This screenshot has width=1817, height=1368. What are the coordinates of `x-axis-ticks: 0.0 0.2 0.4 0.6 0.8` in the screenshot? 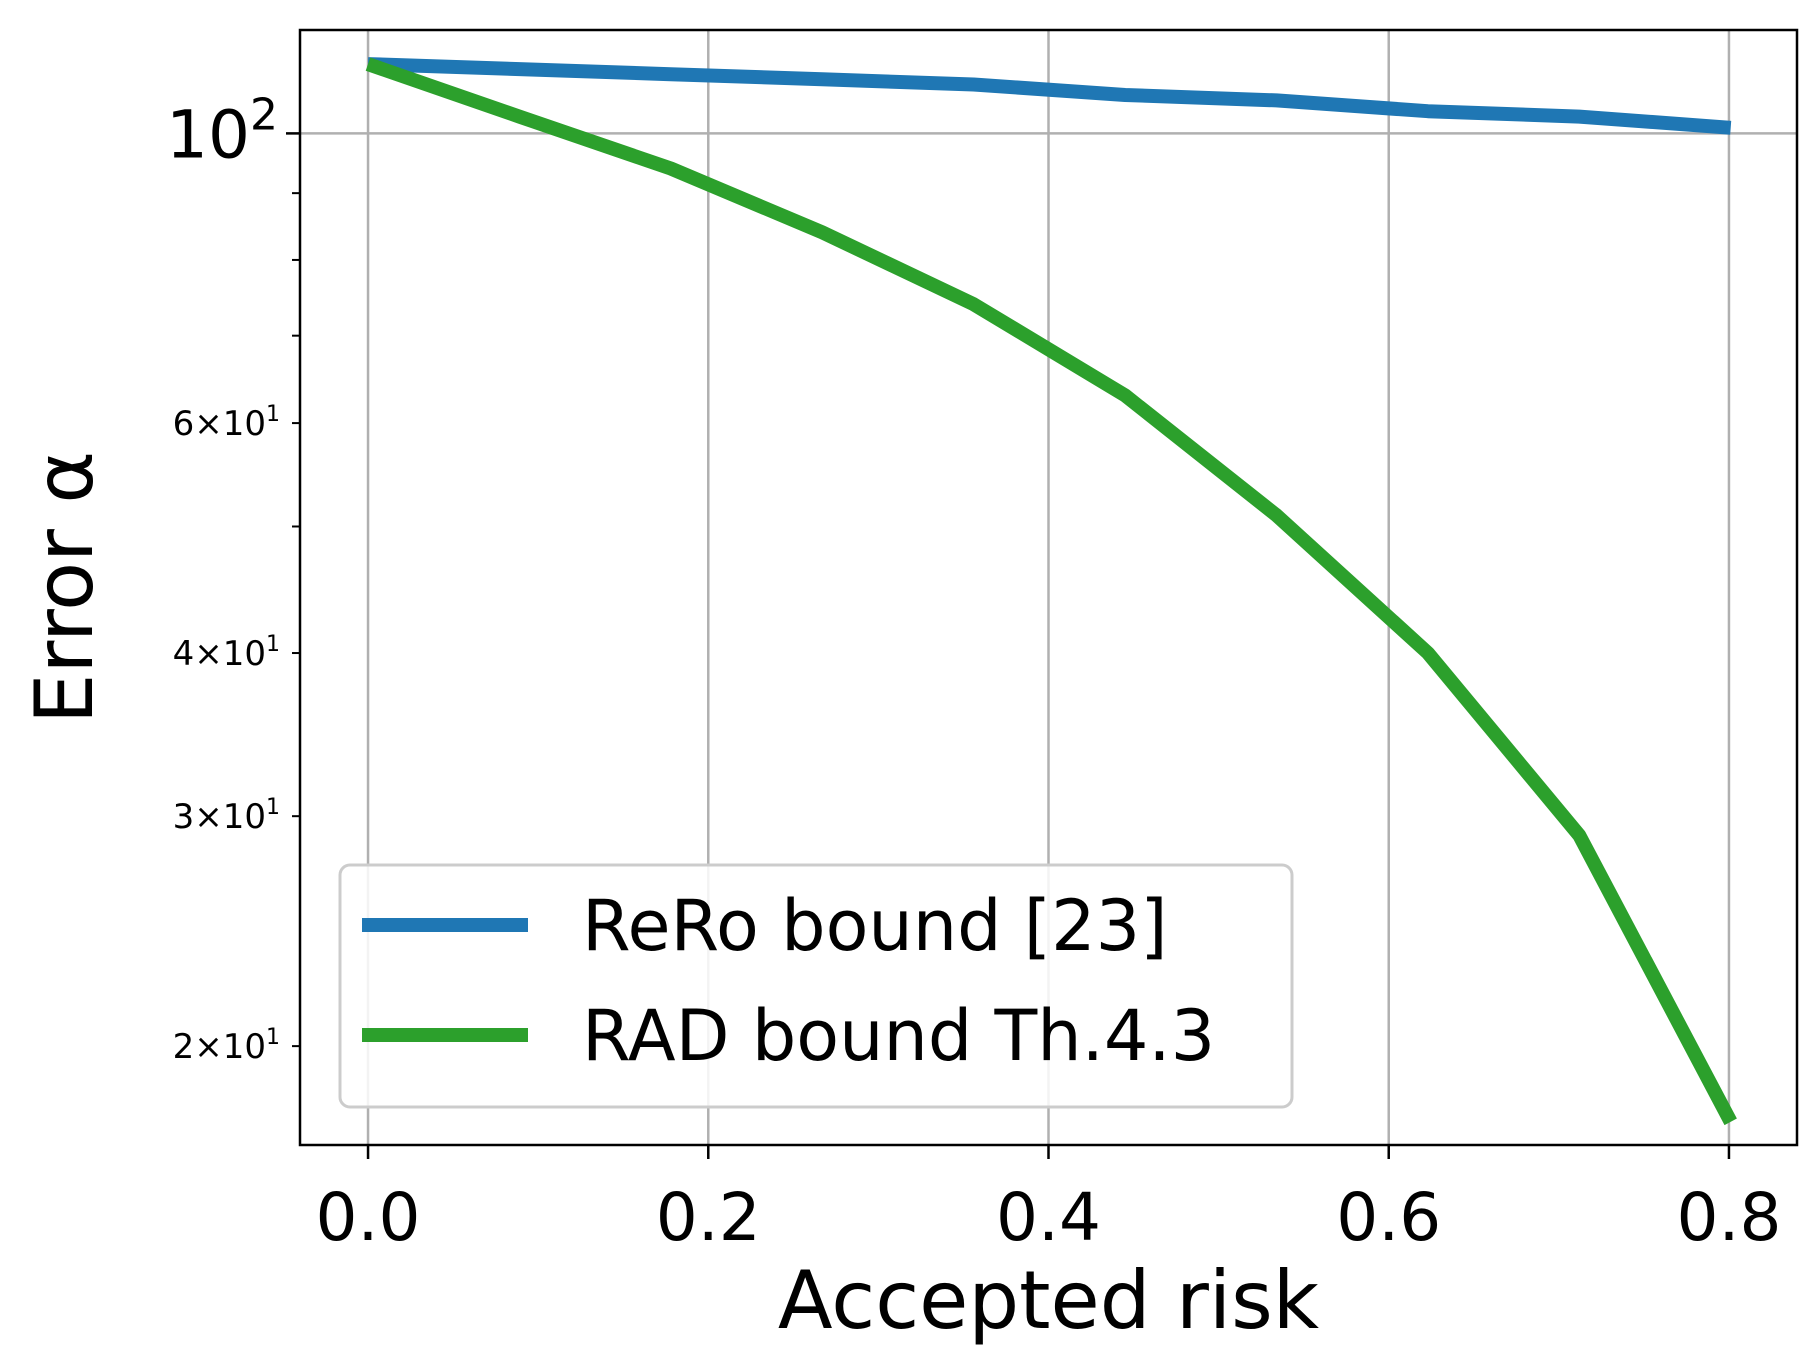 It's located at (1048, 1200).